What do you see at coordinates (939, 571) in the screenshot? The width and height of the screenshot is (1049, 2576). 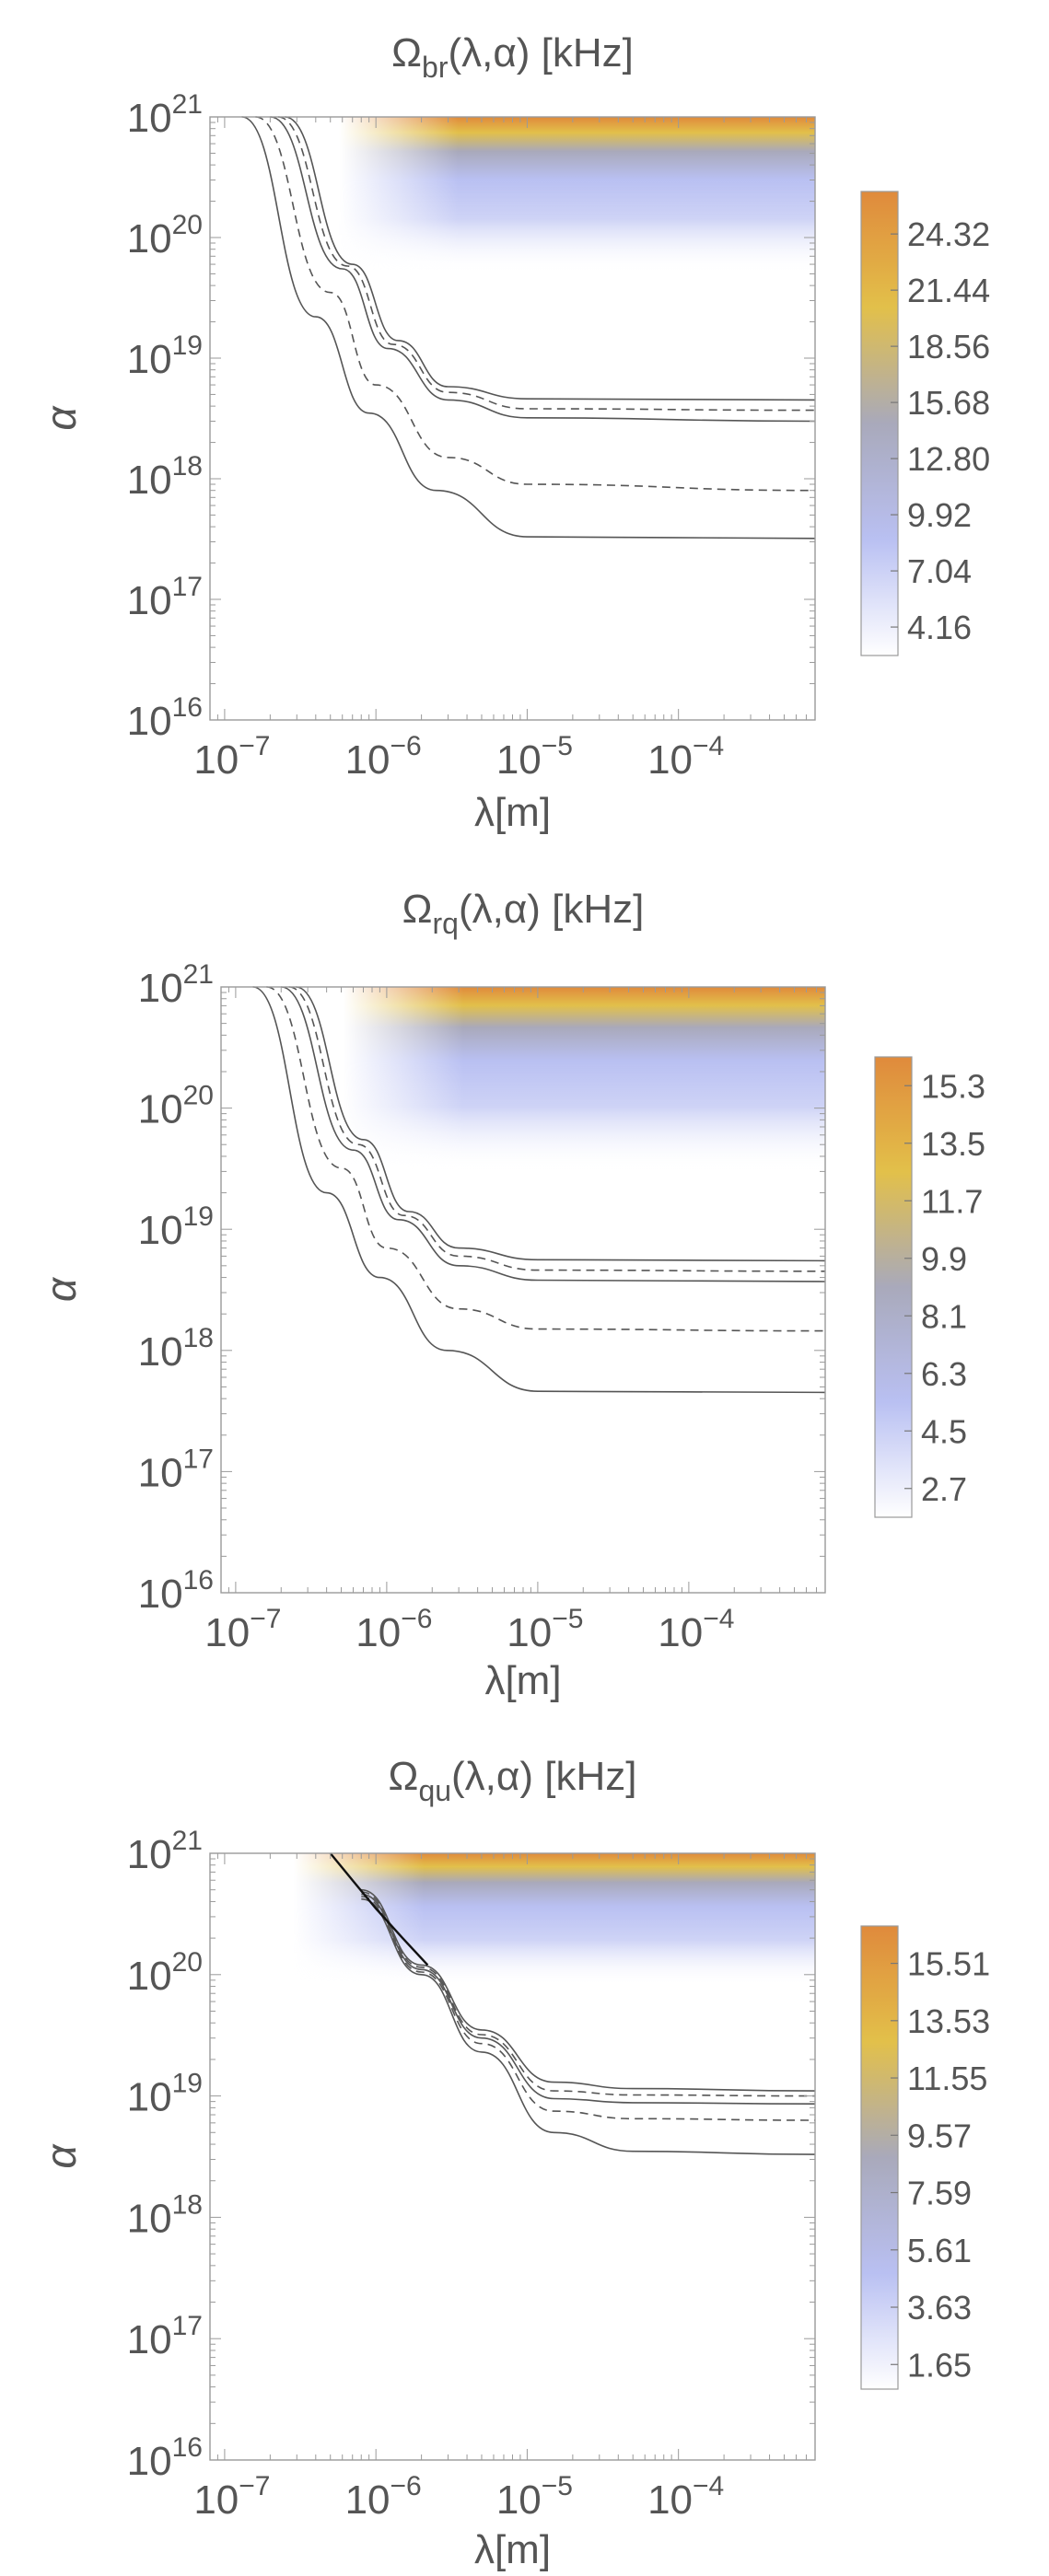 I see `colorbar-tick-label-7: 7.04` at bounding box center [939, 571].